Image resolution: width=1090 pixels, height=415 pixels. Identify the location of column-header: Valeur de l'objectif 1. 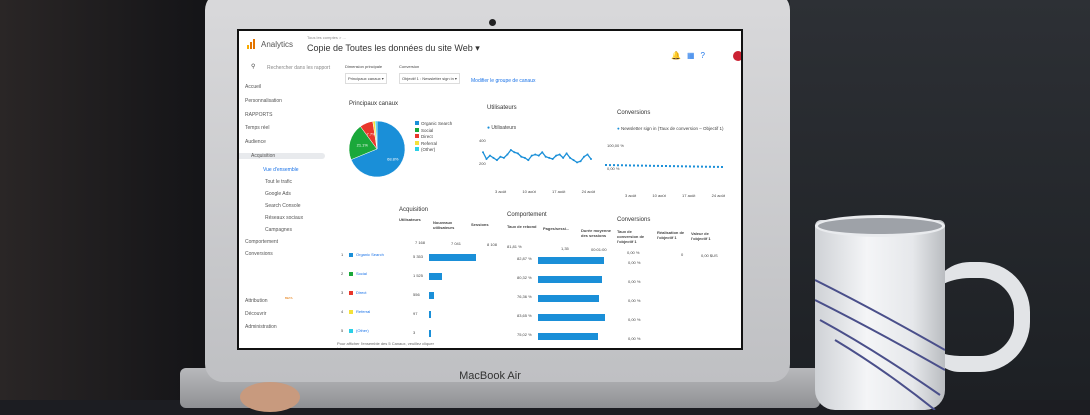
(701, 236).